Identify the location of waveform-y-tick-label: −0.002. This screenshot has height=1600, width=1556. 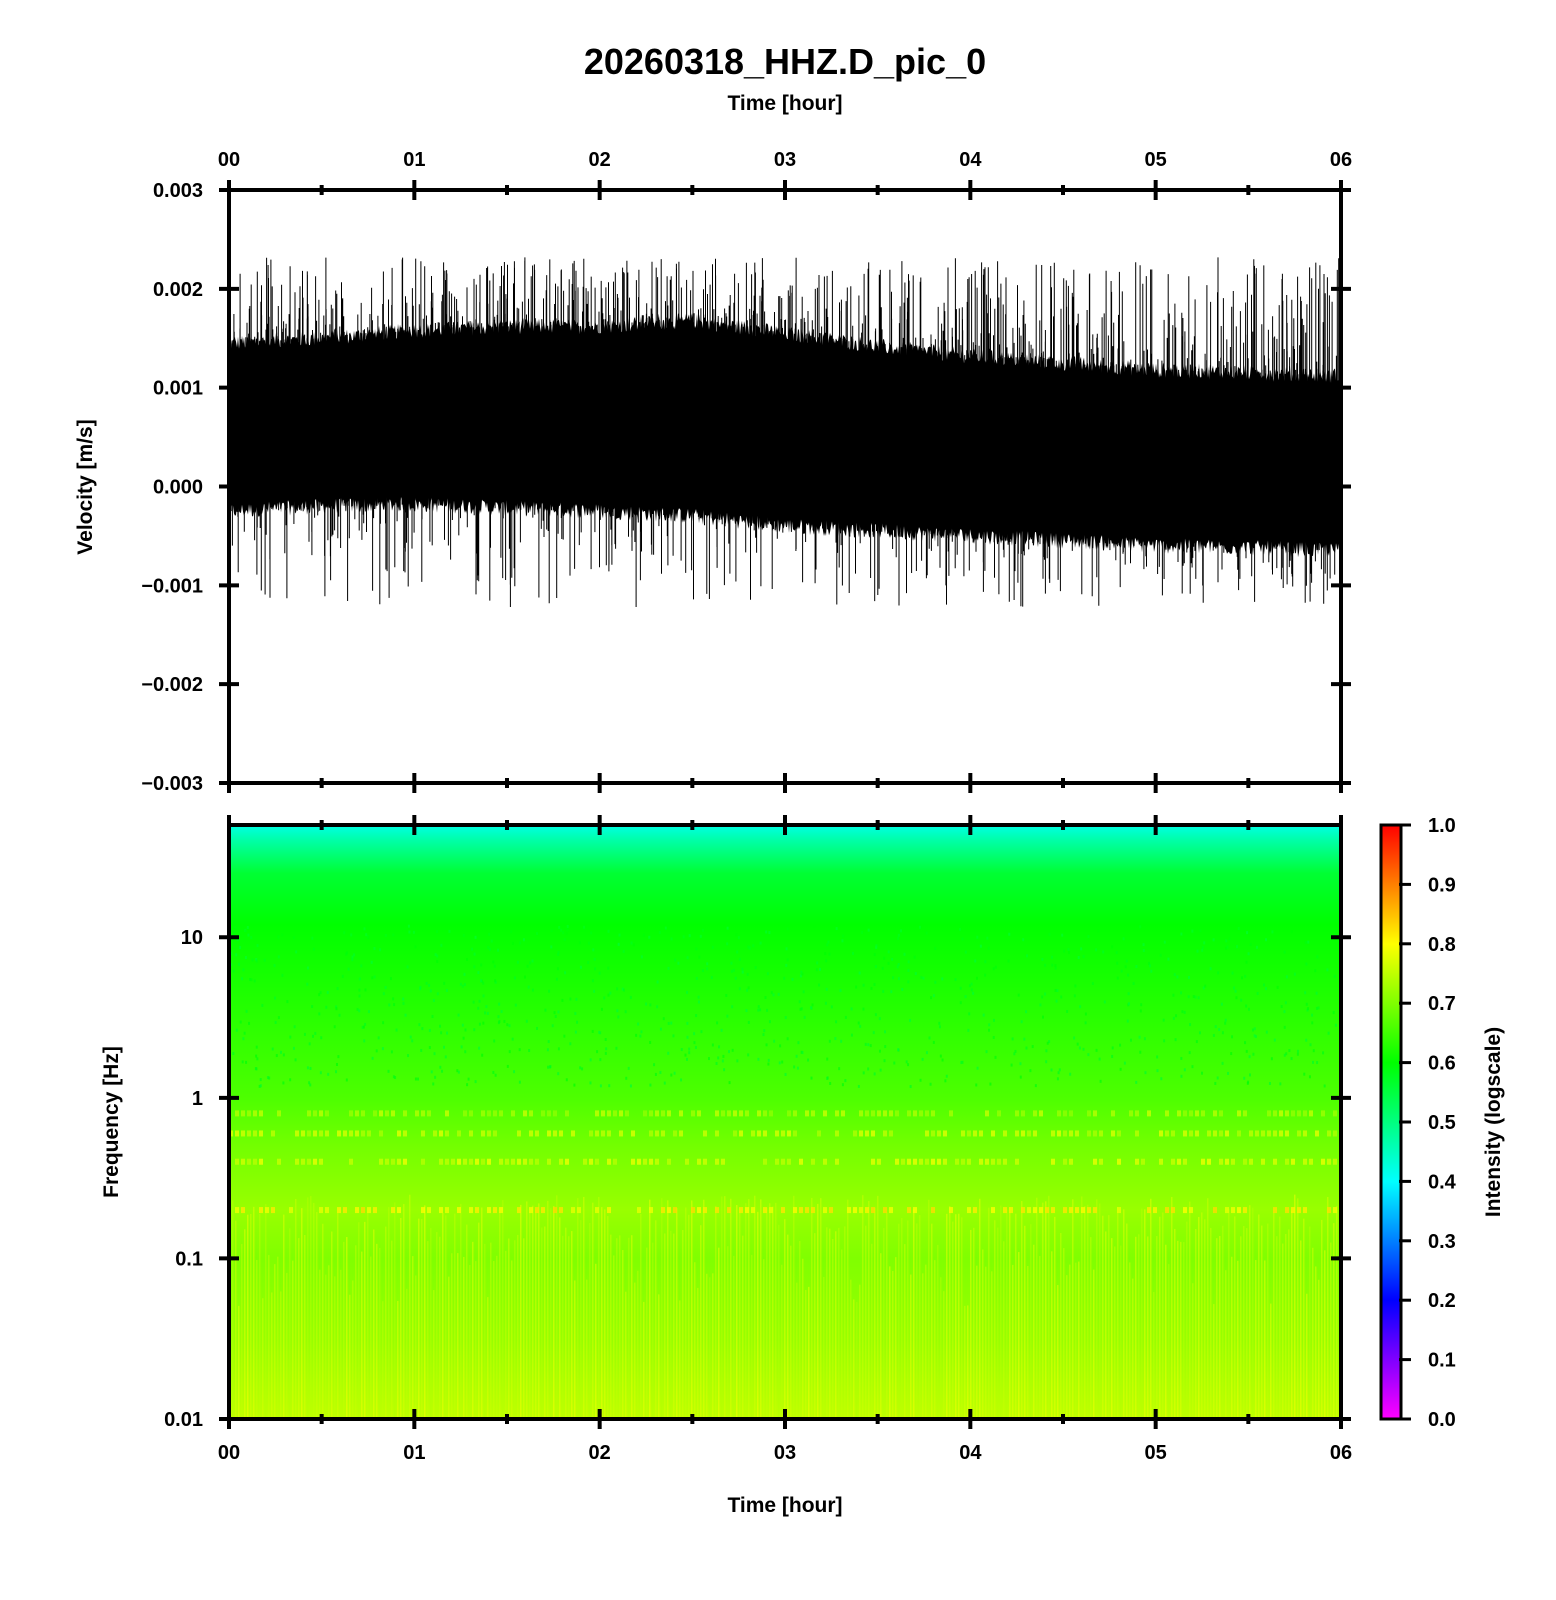
(172, 685).